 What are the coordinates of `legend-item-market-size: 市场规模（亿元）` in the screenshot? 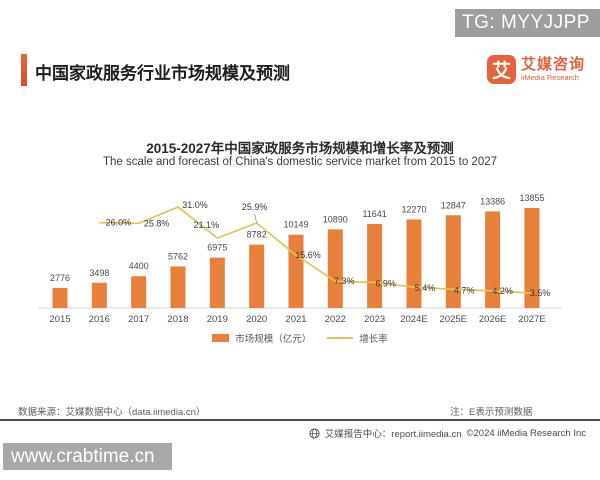 It's located at (261, 338).